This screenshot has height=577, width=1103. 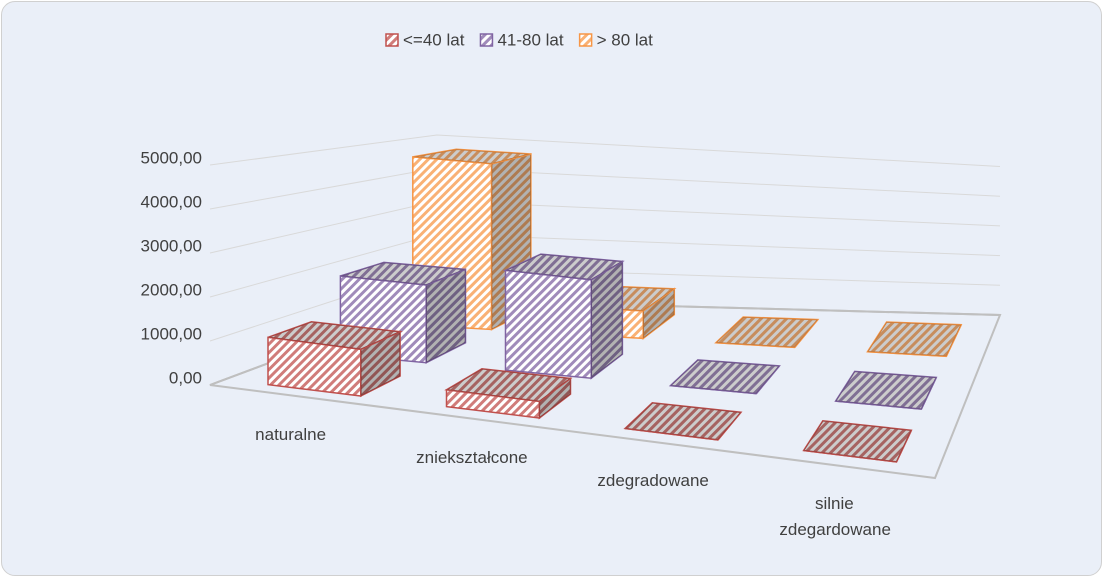 I want to click on y-tick-label: 3000,00, so click(x=171, y=245).